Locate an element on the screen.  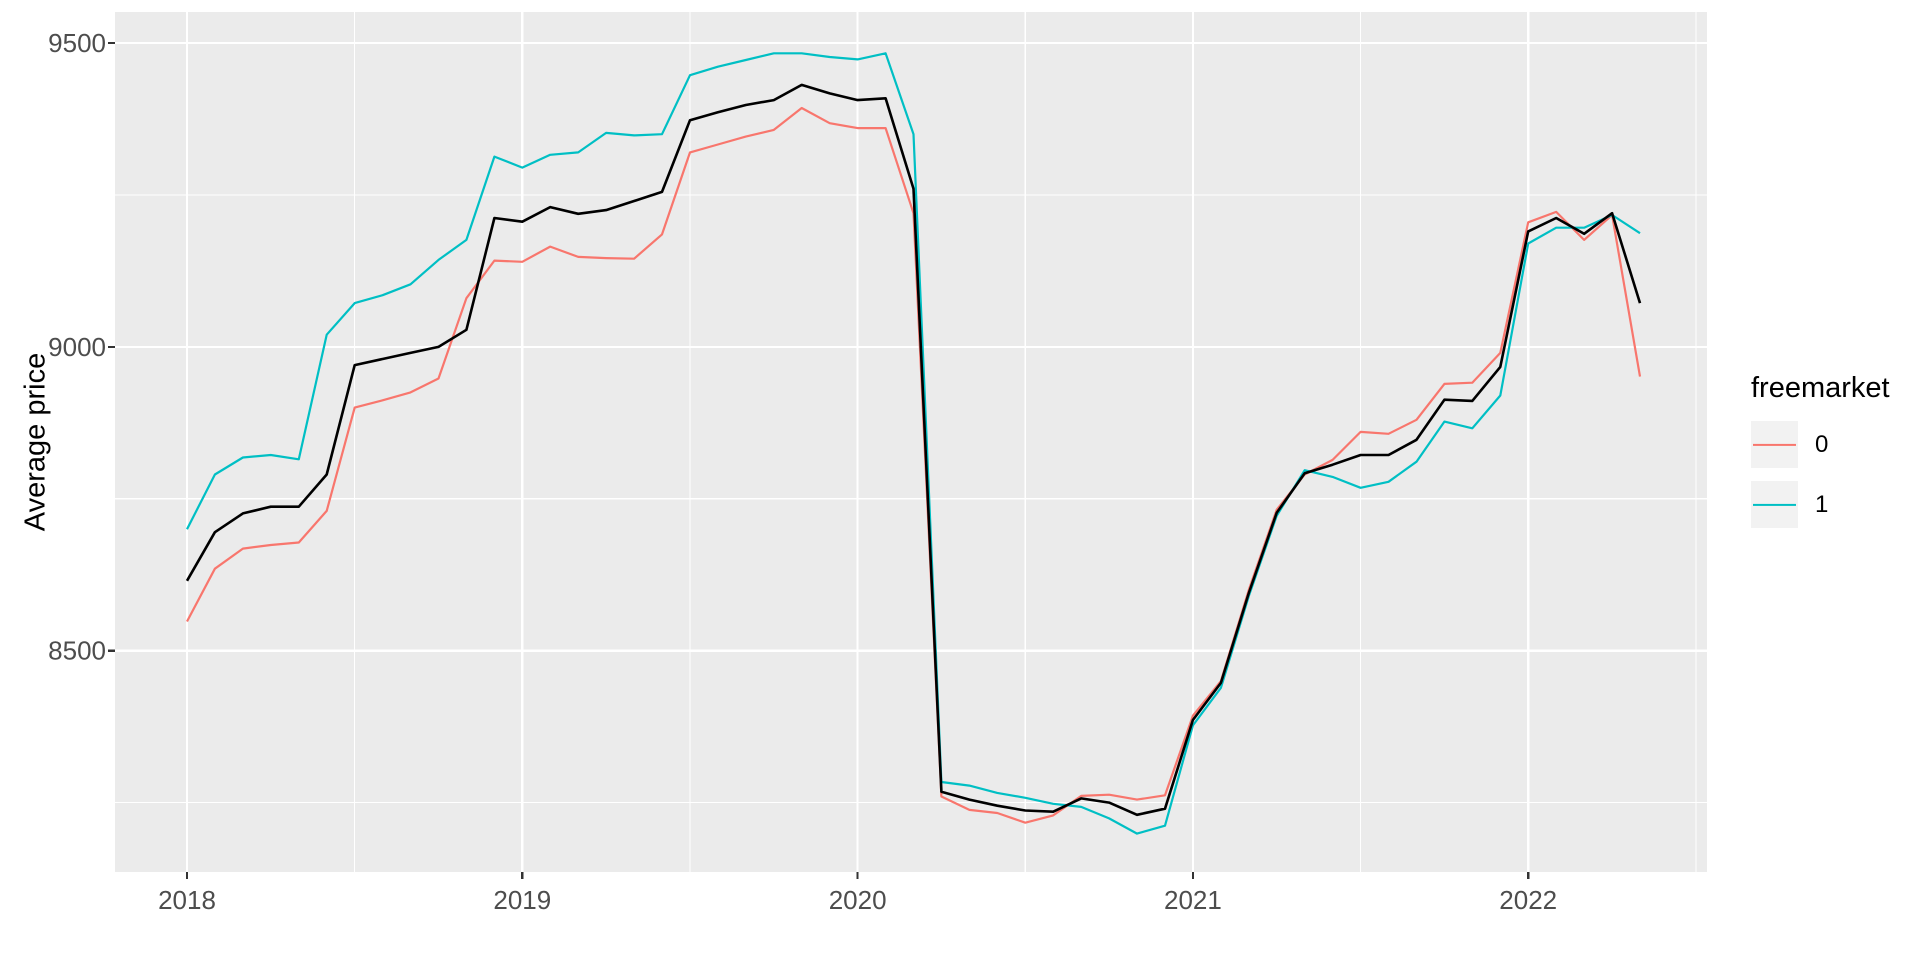
y-axis-title: Average price is located at coordinates (35, 442).